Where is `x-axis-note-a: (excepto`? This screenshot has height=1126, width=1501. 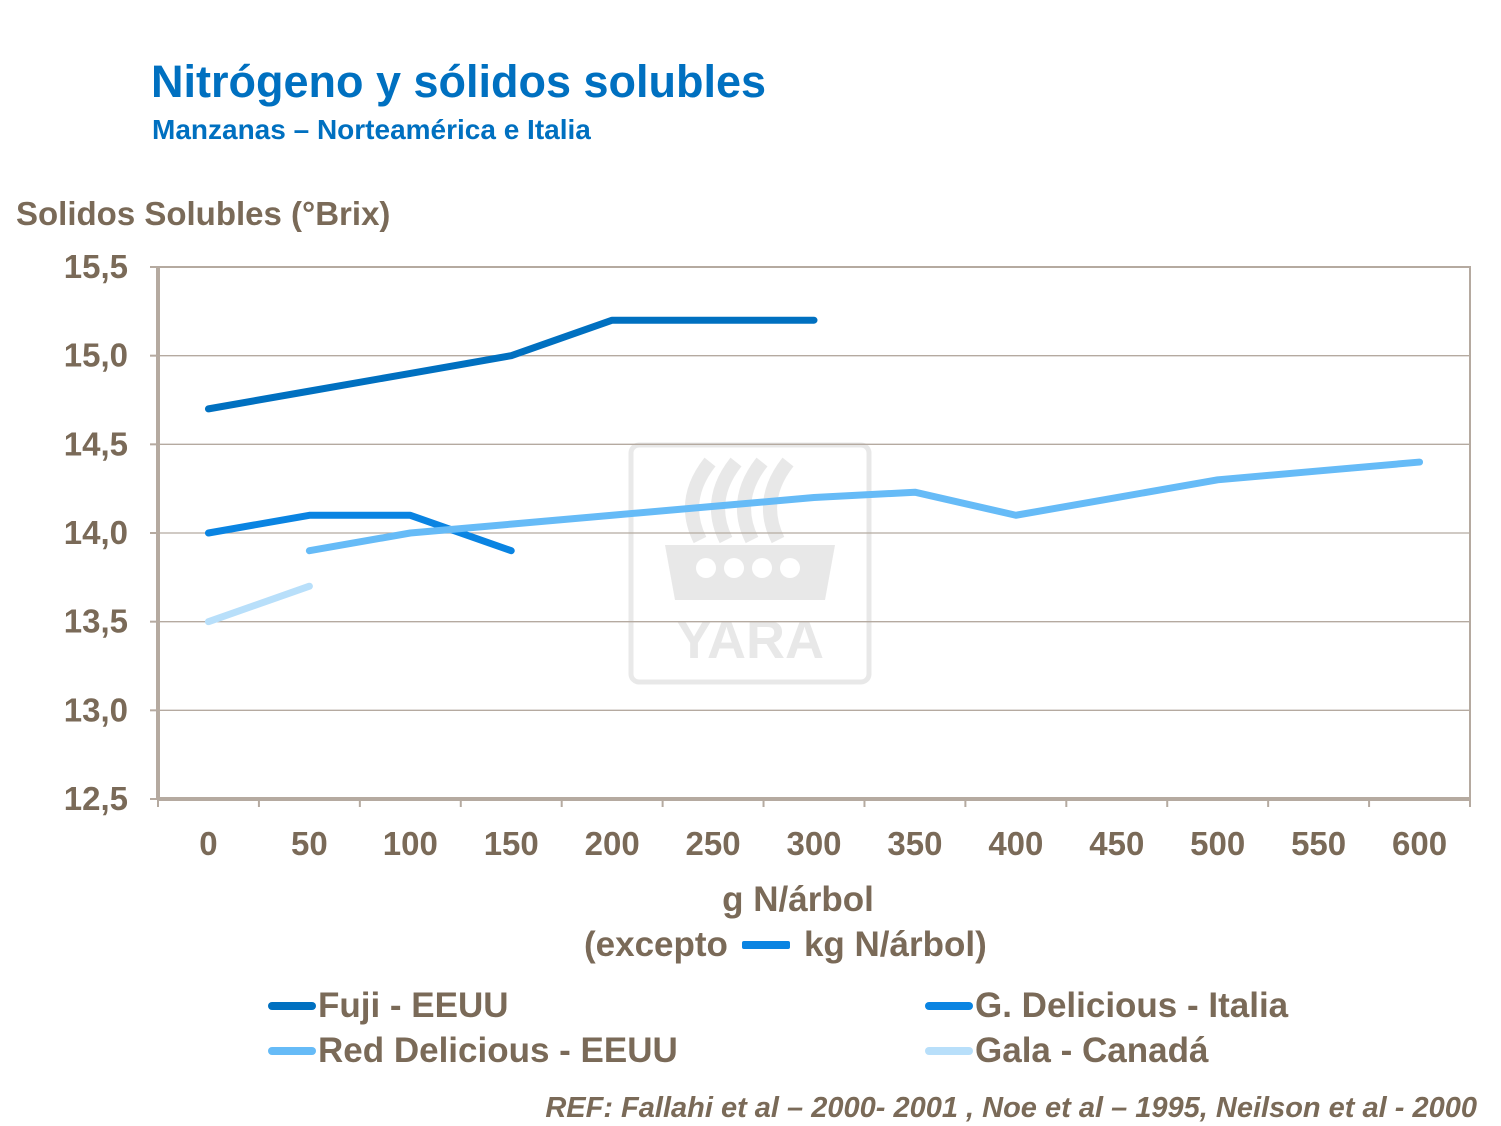
x-axis-note-a: (excepto is located at coordinates (656, 944).